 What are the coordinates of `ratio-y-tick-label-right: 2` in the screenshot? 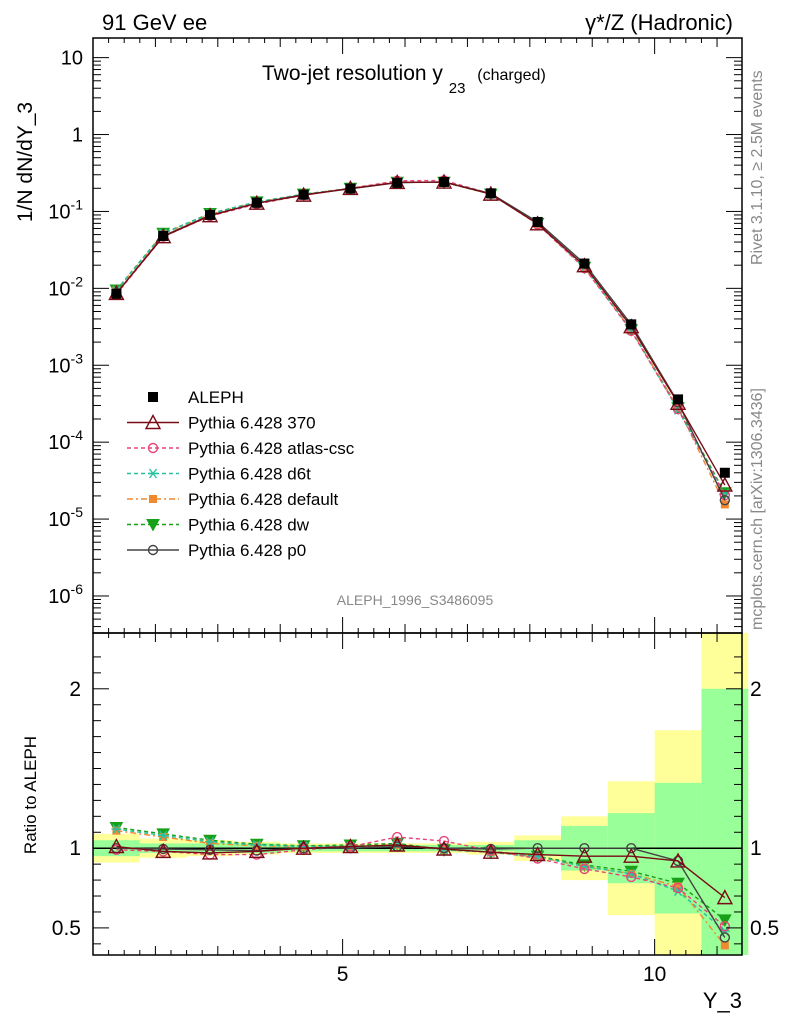 It's located at (756, 689).